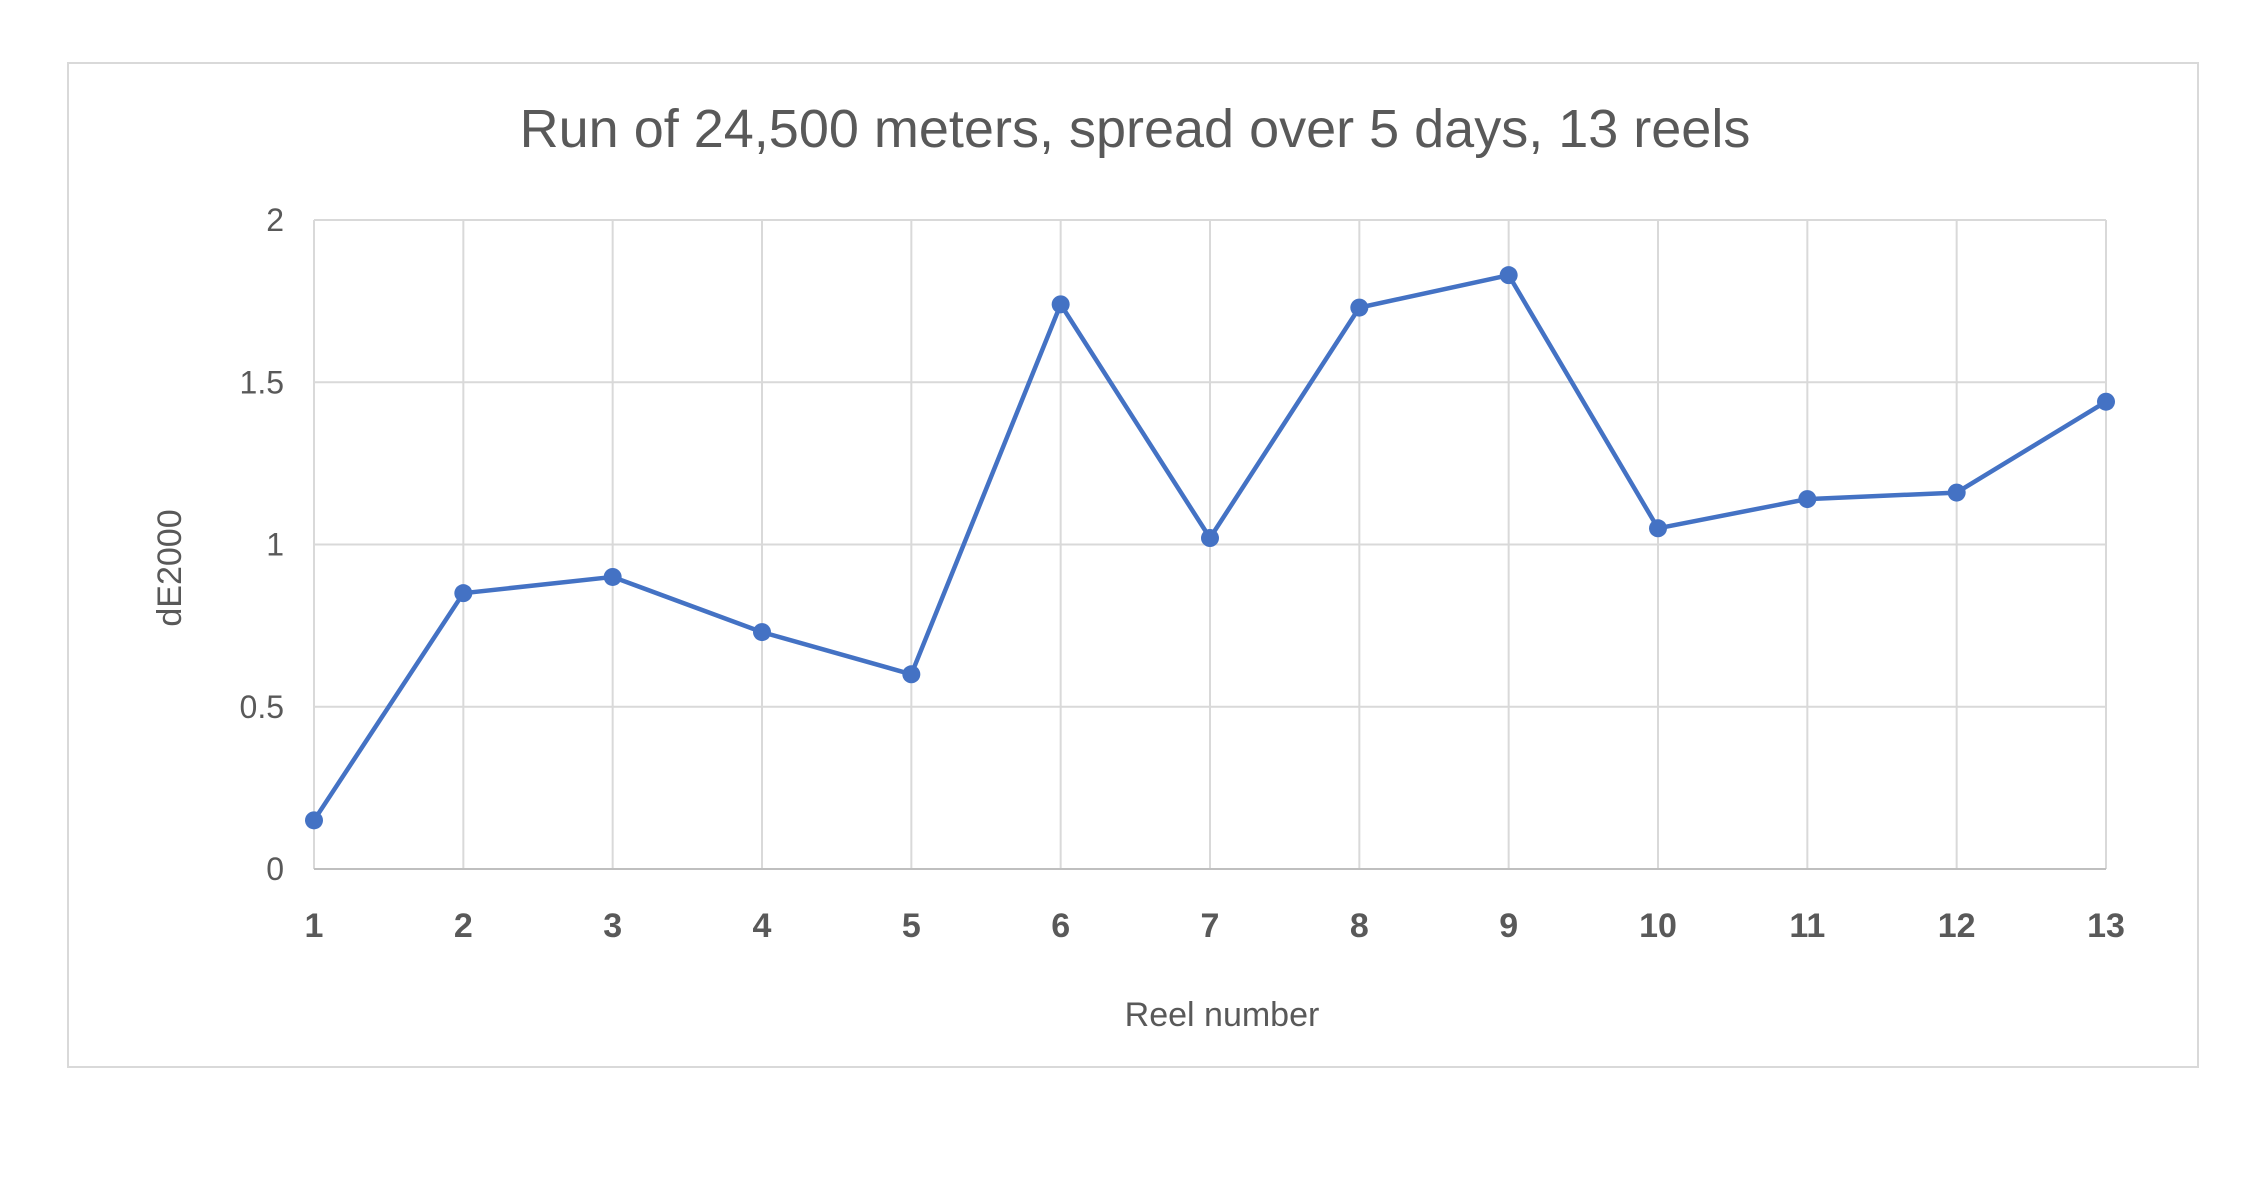  Describe the element at coordinates (762, 926) in the screenshot. I see `x-tick-label: 4` at that location.